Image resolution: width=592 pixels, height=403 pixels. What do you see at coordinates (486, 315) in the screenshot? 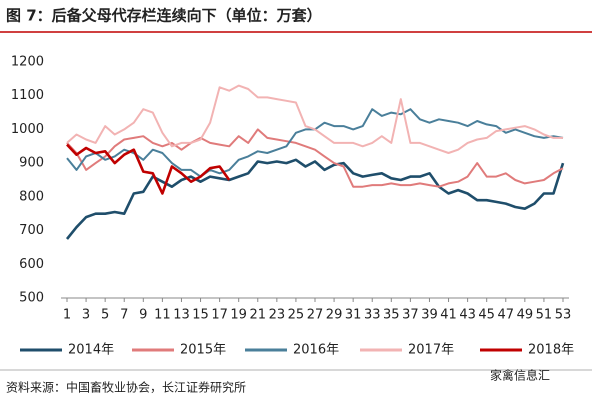
I see `x-tick-label: 45` at bounding box center [486, 315].